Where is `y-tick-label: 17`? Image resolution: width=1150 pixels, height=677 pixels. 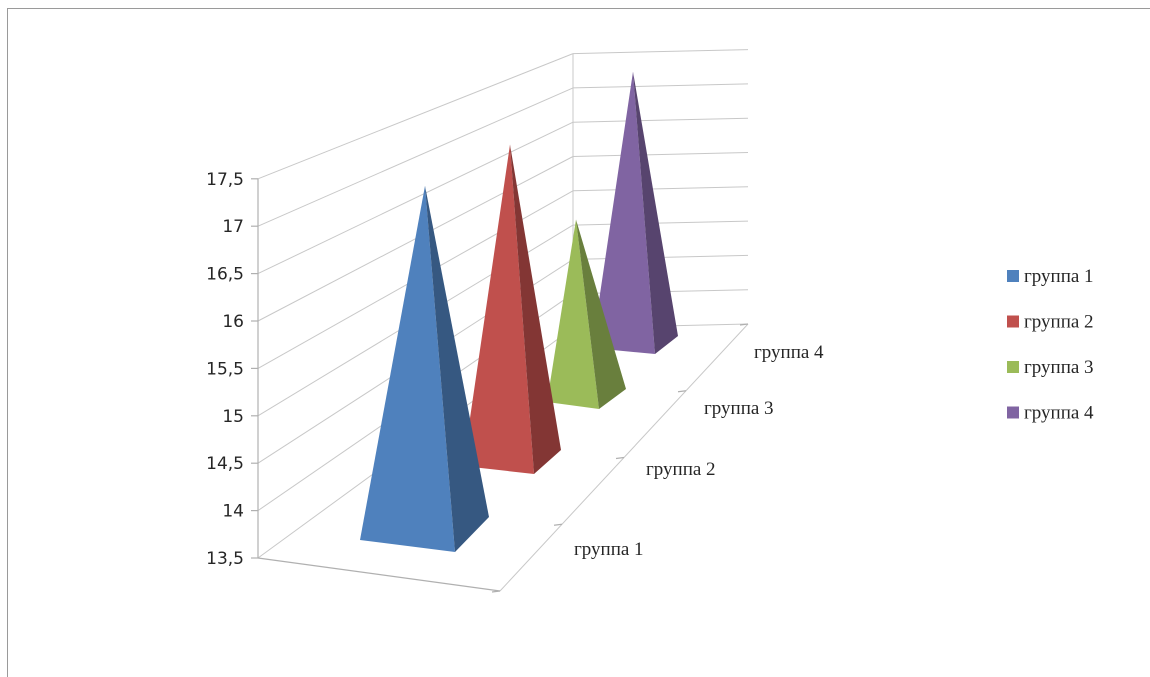 y-tick-label: 17 is located at coordinates (233, 227).